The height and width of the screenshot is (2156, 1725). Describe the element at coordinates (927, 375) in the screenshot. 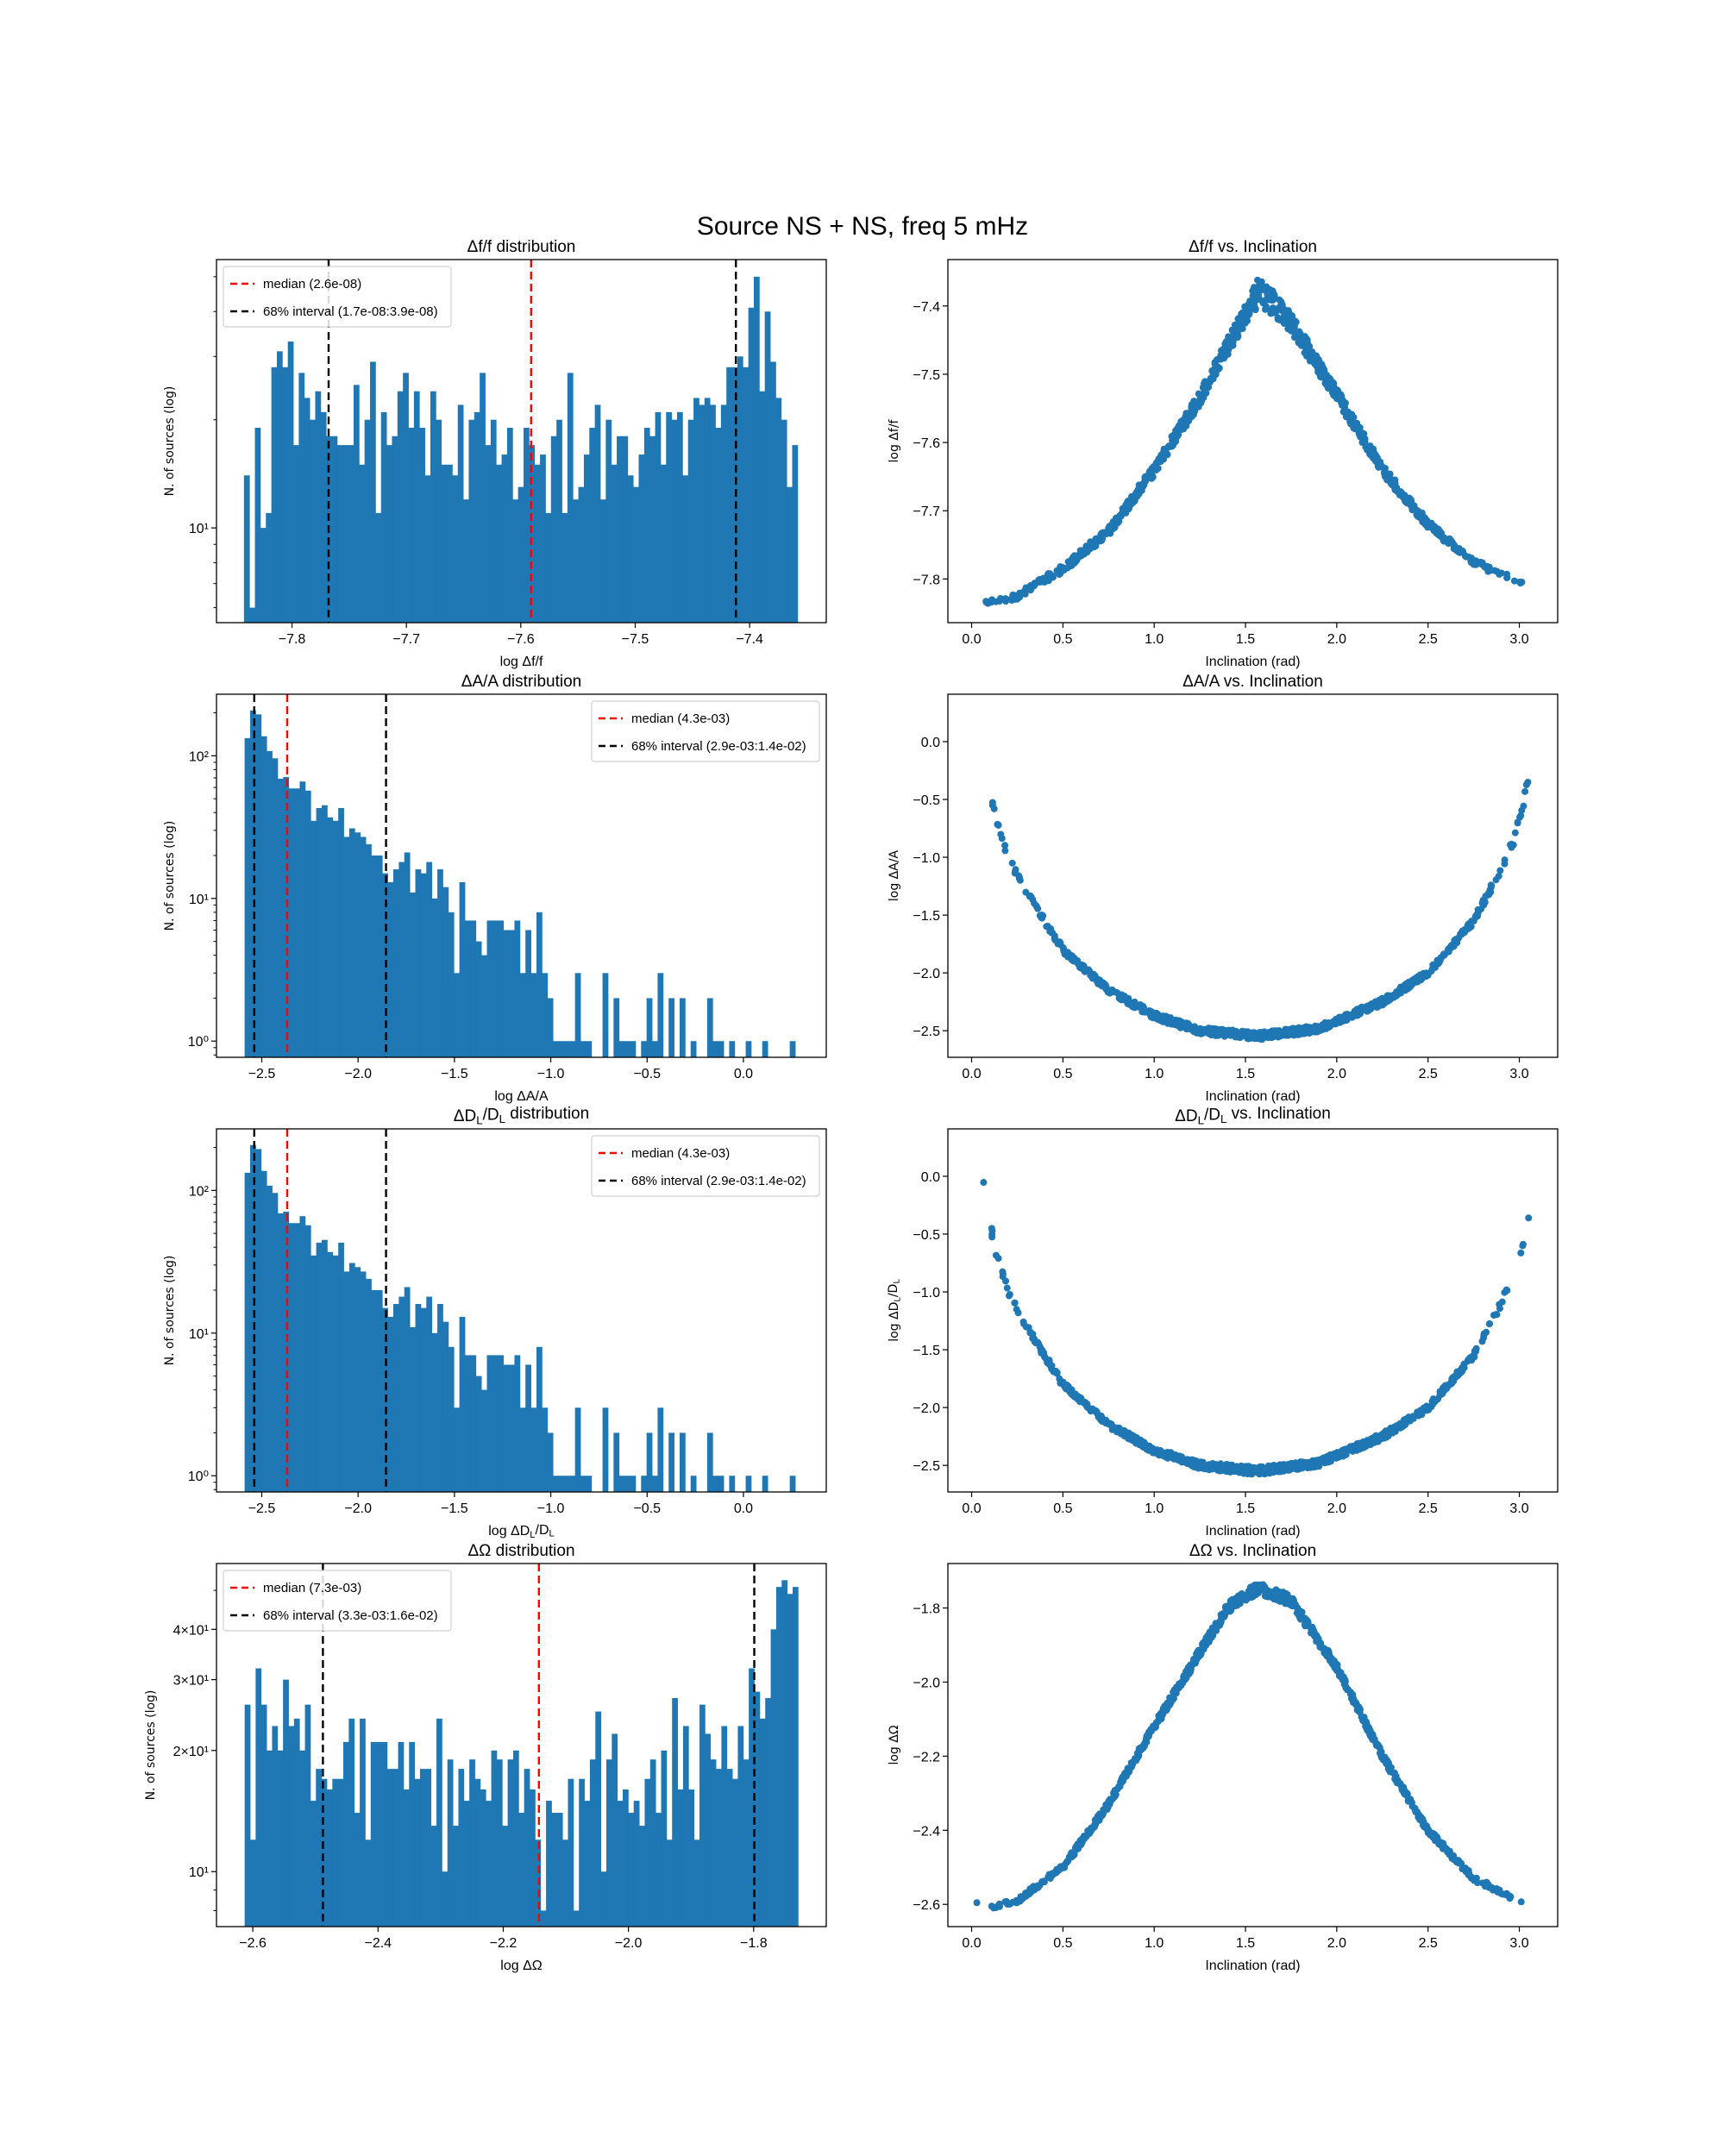

I see `y-tick-label: −7.5` at that location.